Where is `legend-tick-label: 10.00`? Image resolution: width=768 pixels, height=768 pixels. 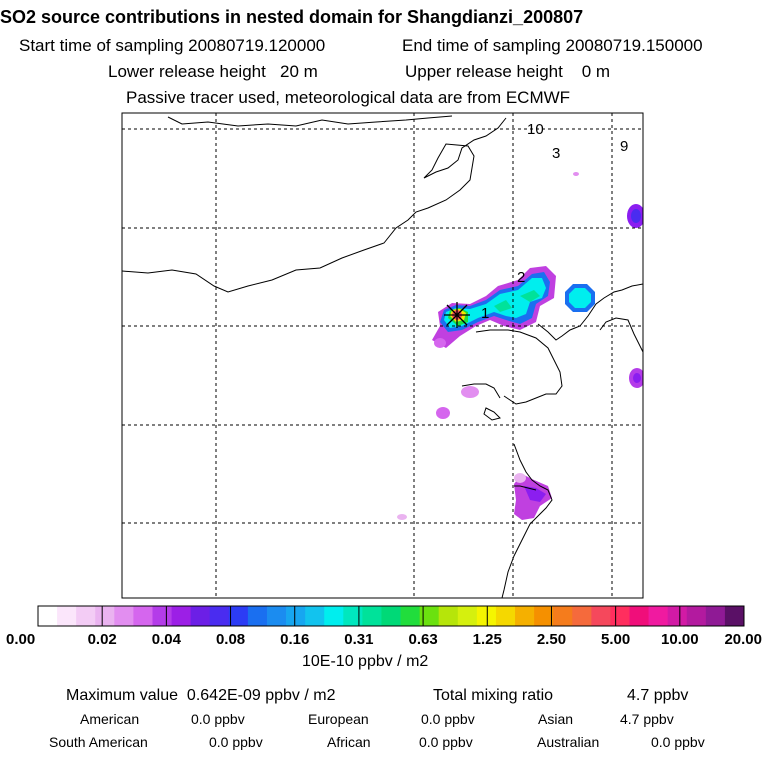 legend-tick-label: 10.00 is located at coordinates (680, 639).